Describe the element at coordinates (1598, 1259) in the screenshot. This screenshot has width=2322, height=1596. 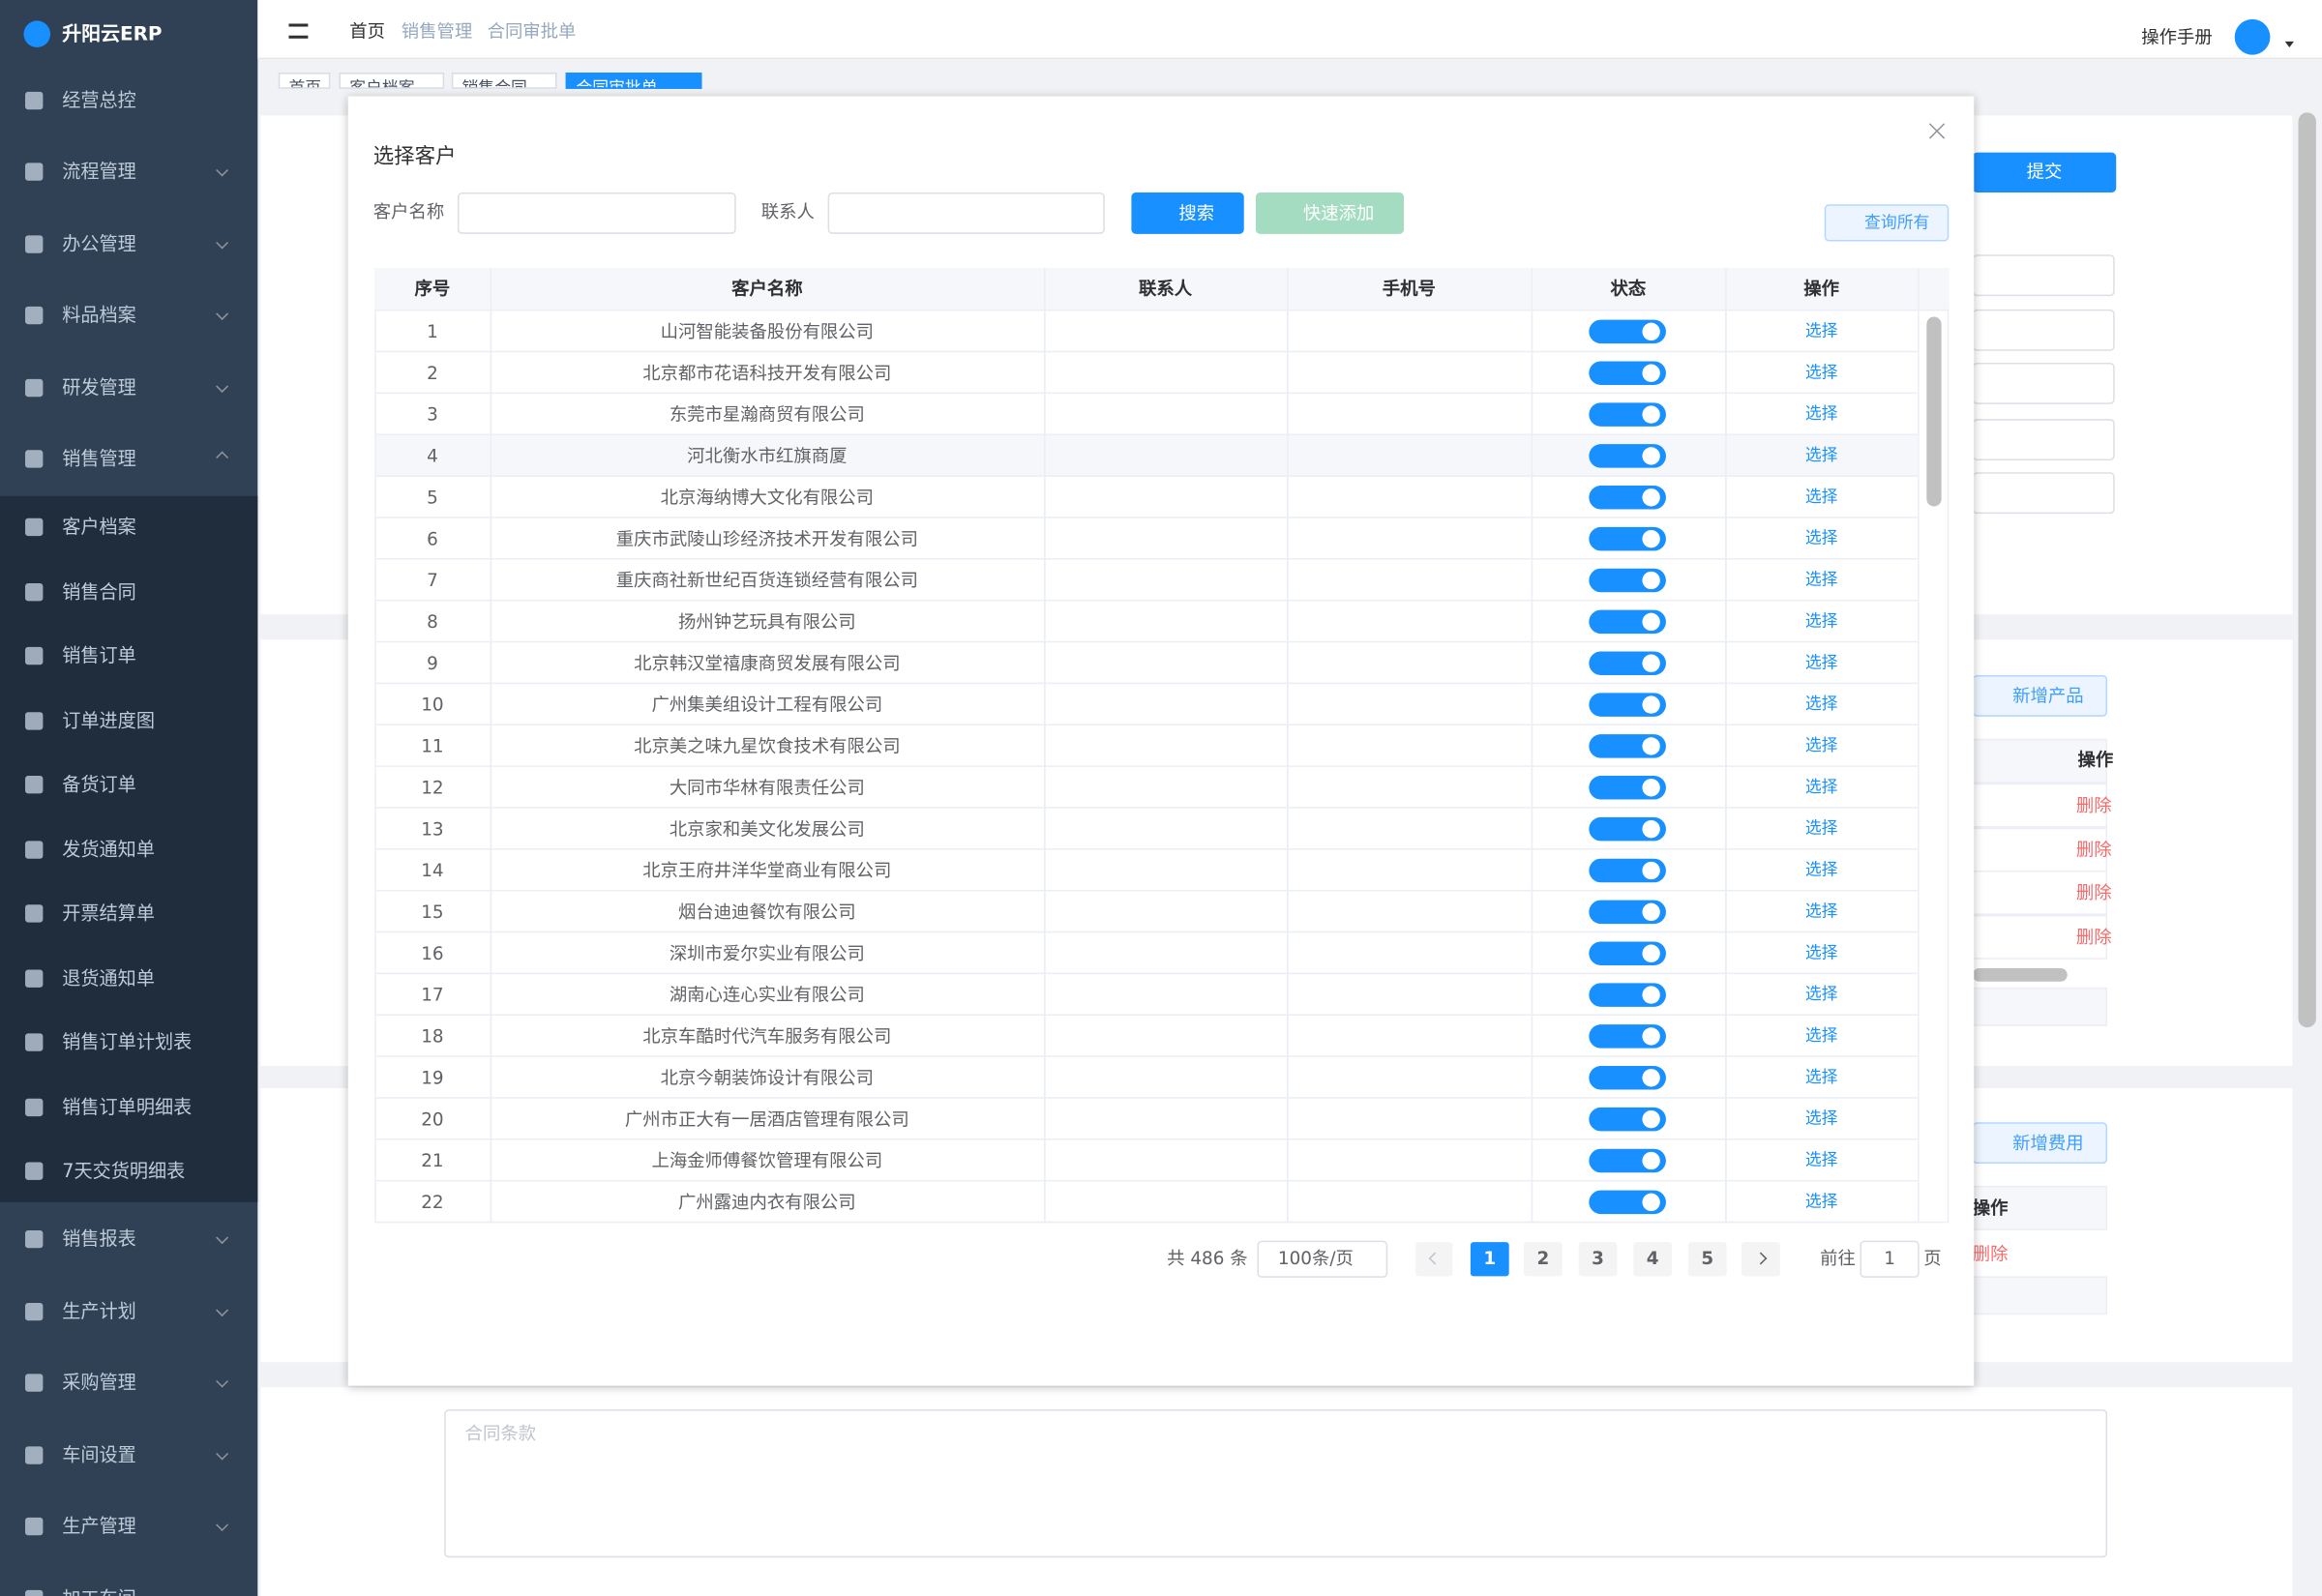
I see `page-button: 3` at that location.